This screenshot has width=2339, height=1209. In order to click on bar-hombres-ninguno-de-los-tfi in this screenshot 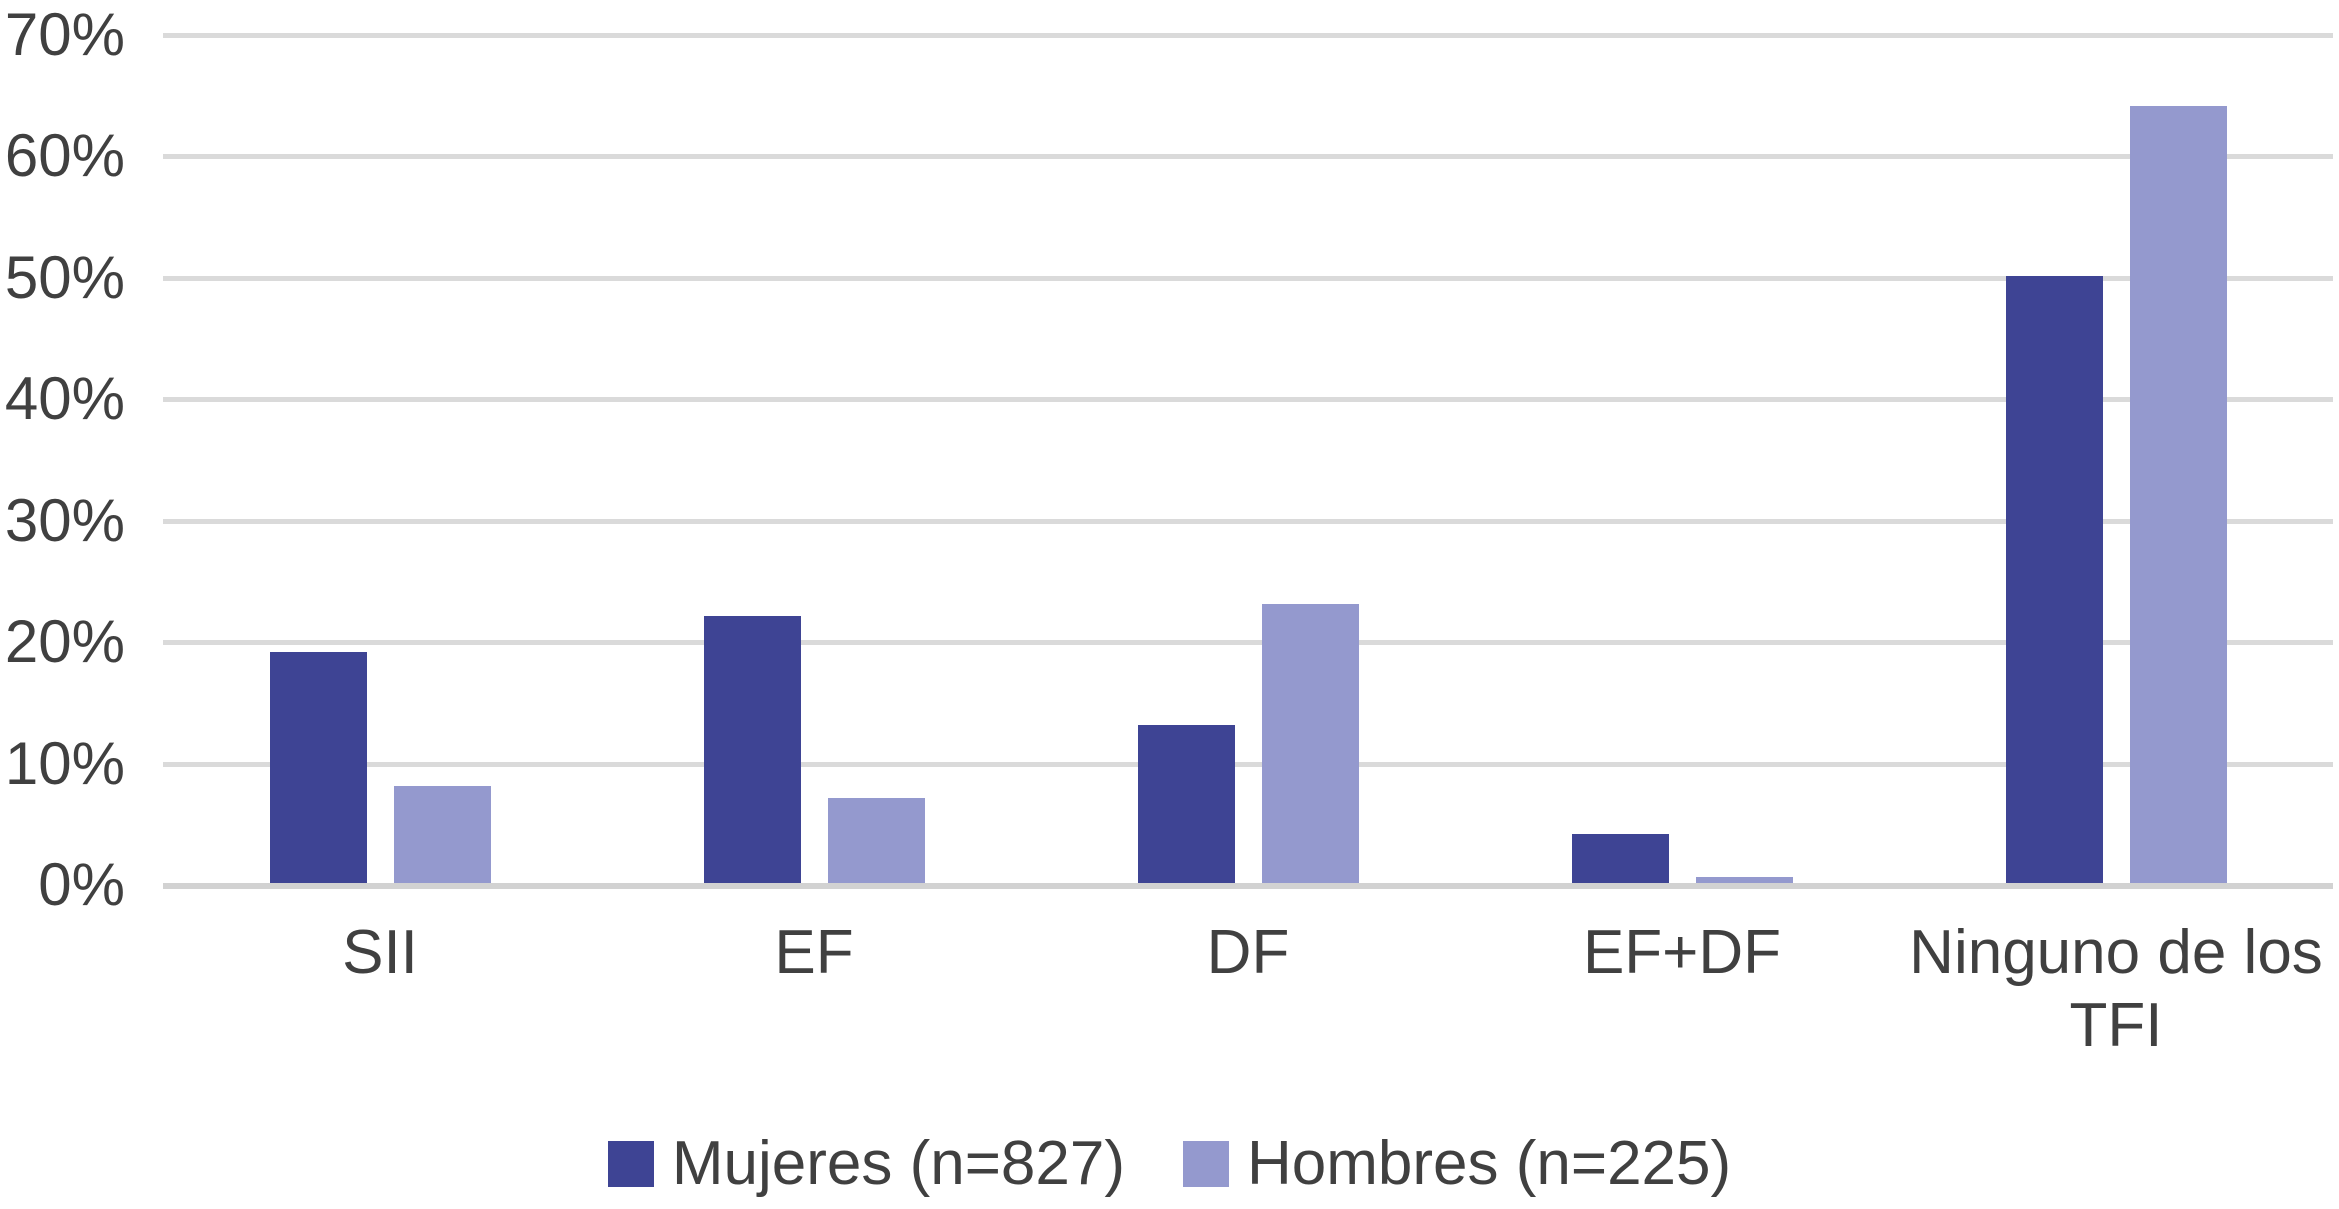, I will do `click(2178, 494)`.